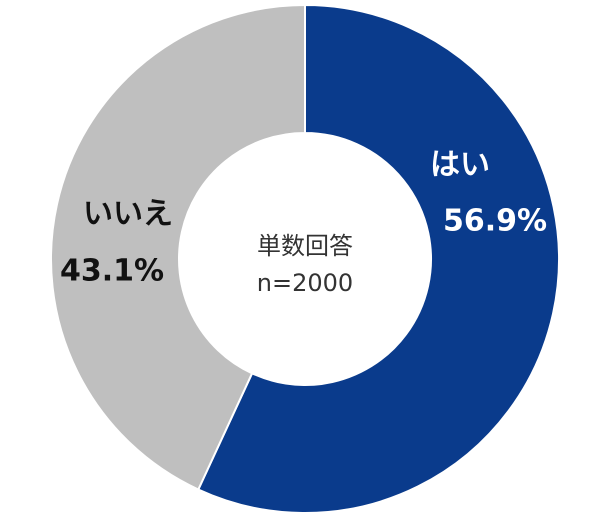 Image resolution: width=600 pixels, height=518 pixels. I want to click on slice-label: はい, so click(460, 165).